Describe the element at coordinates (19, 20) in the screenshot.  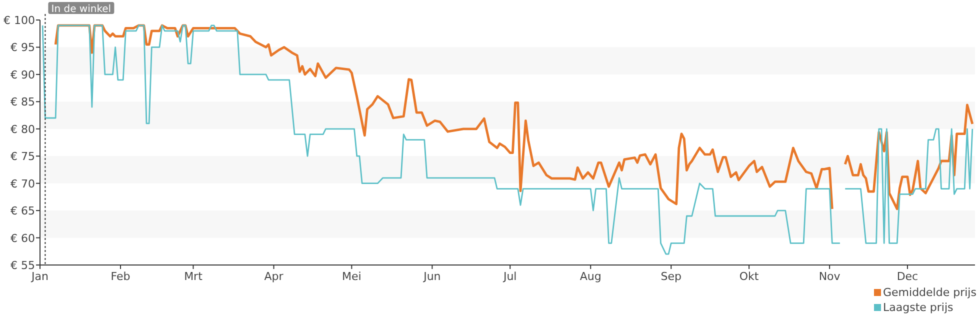
I see `y-tick-label: € 100` at that location.